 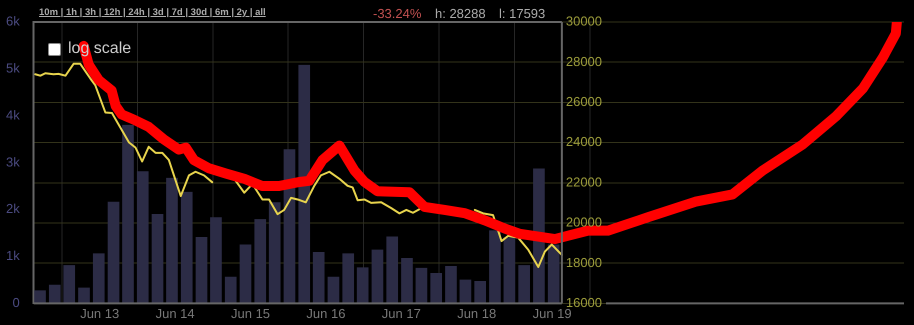 I want to click on annotation: l: 17593, so click(x=522, y=13).